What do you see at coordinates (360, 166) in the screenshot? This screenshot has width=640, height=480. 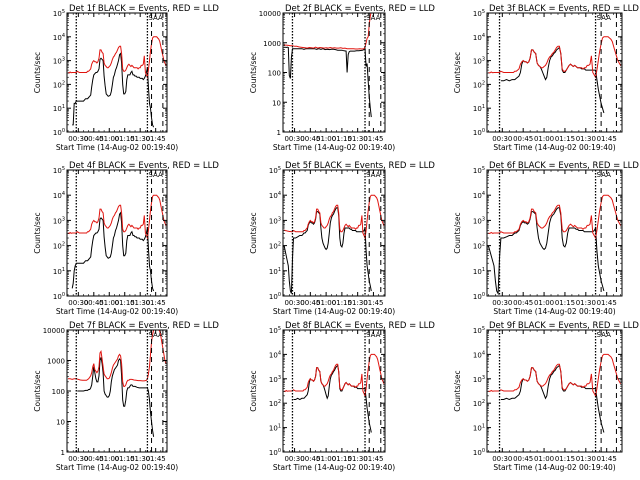 I see `panel-title: Det 5f BLACK = Events, RED = LLD` at bounding box center [360, 166].